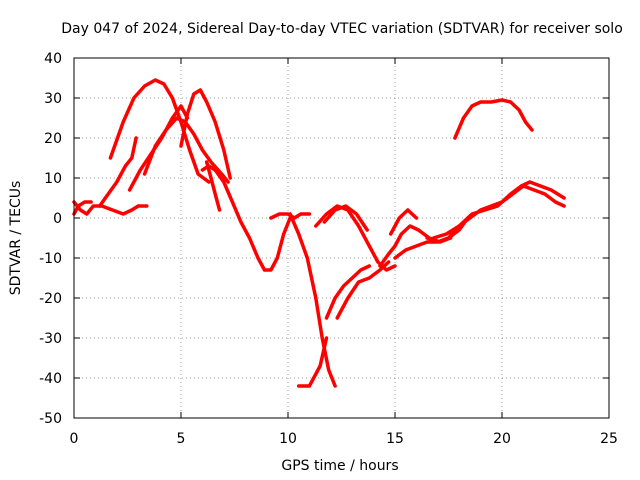 The width and height of the screenshot is (640, 480). I want to click on series-line-s7, so click(82, 208).